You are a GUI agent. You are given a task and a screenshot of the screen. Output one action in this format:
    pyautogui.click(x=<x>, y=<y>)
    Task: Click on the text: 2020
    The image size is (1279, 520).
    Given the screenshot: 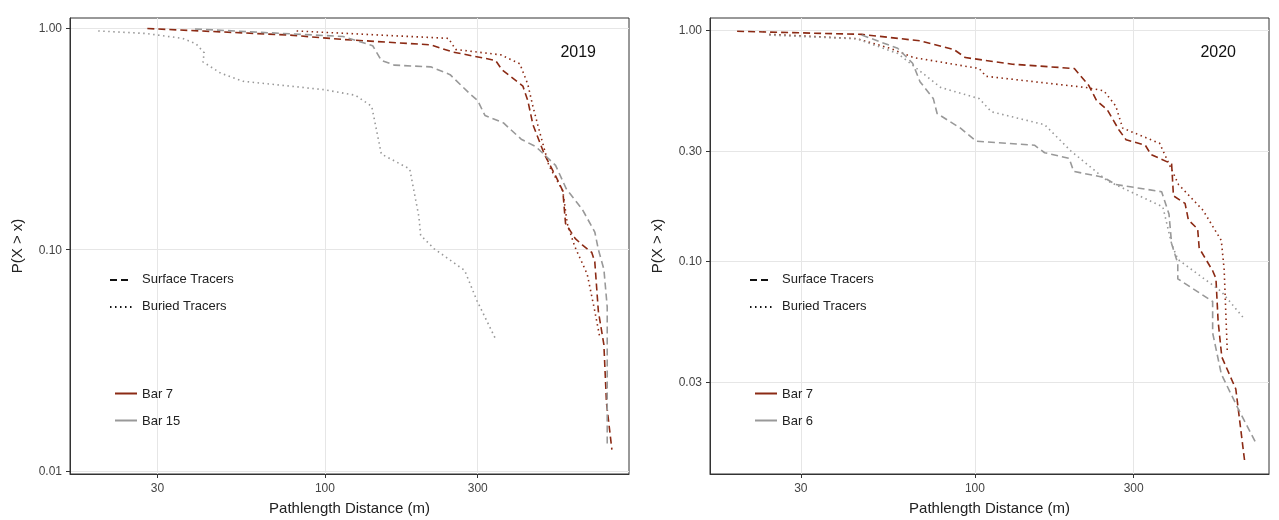 What is the action you would take?
    pyautogui.click(x=1217, y=51)
    